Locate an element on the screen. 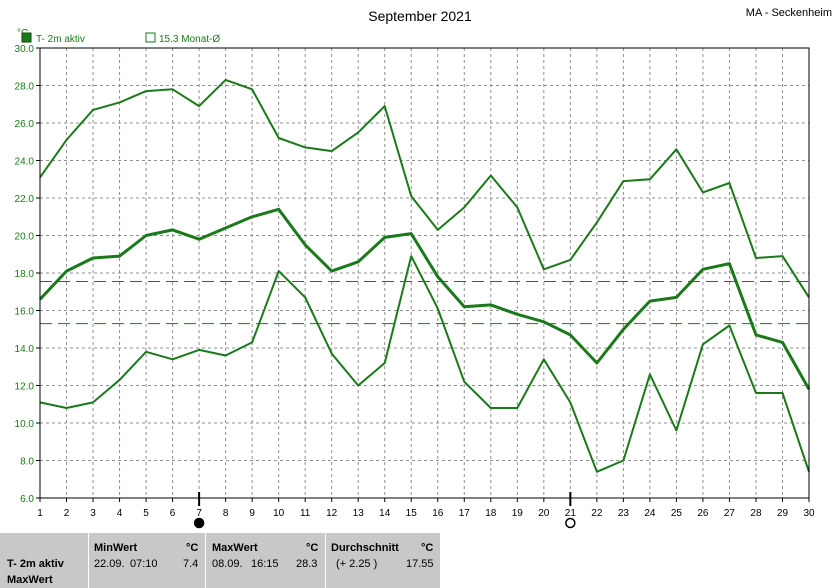 This screenshot has width=835, height=588. x-tick-label: 2 is located at coordinates (67, 513).